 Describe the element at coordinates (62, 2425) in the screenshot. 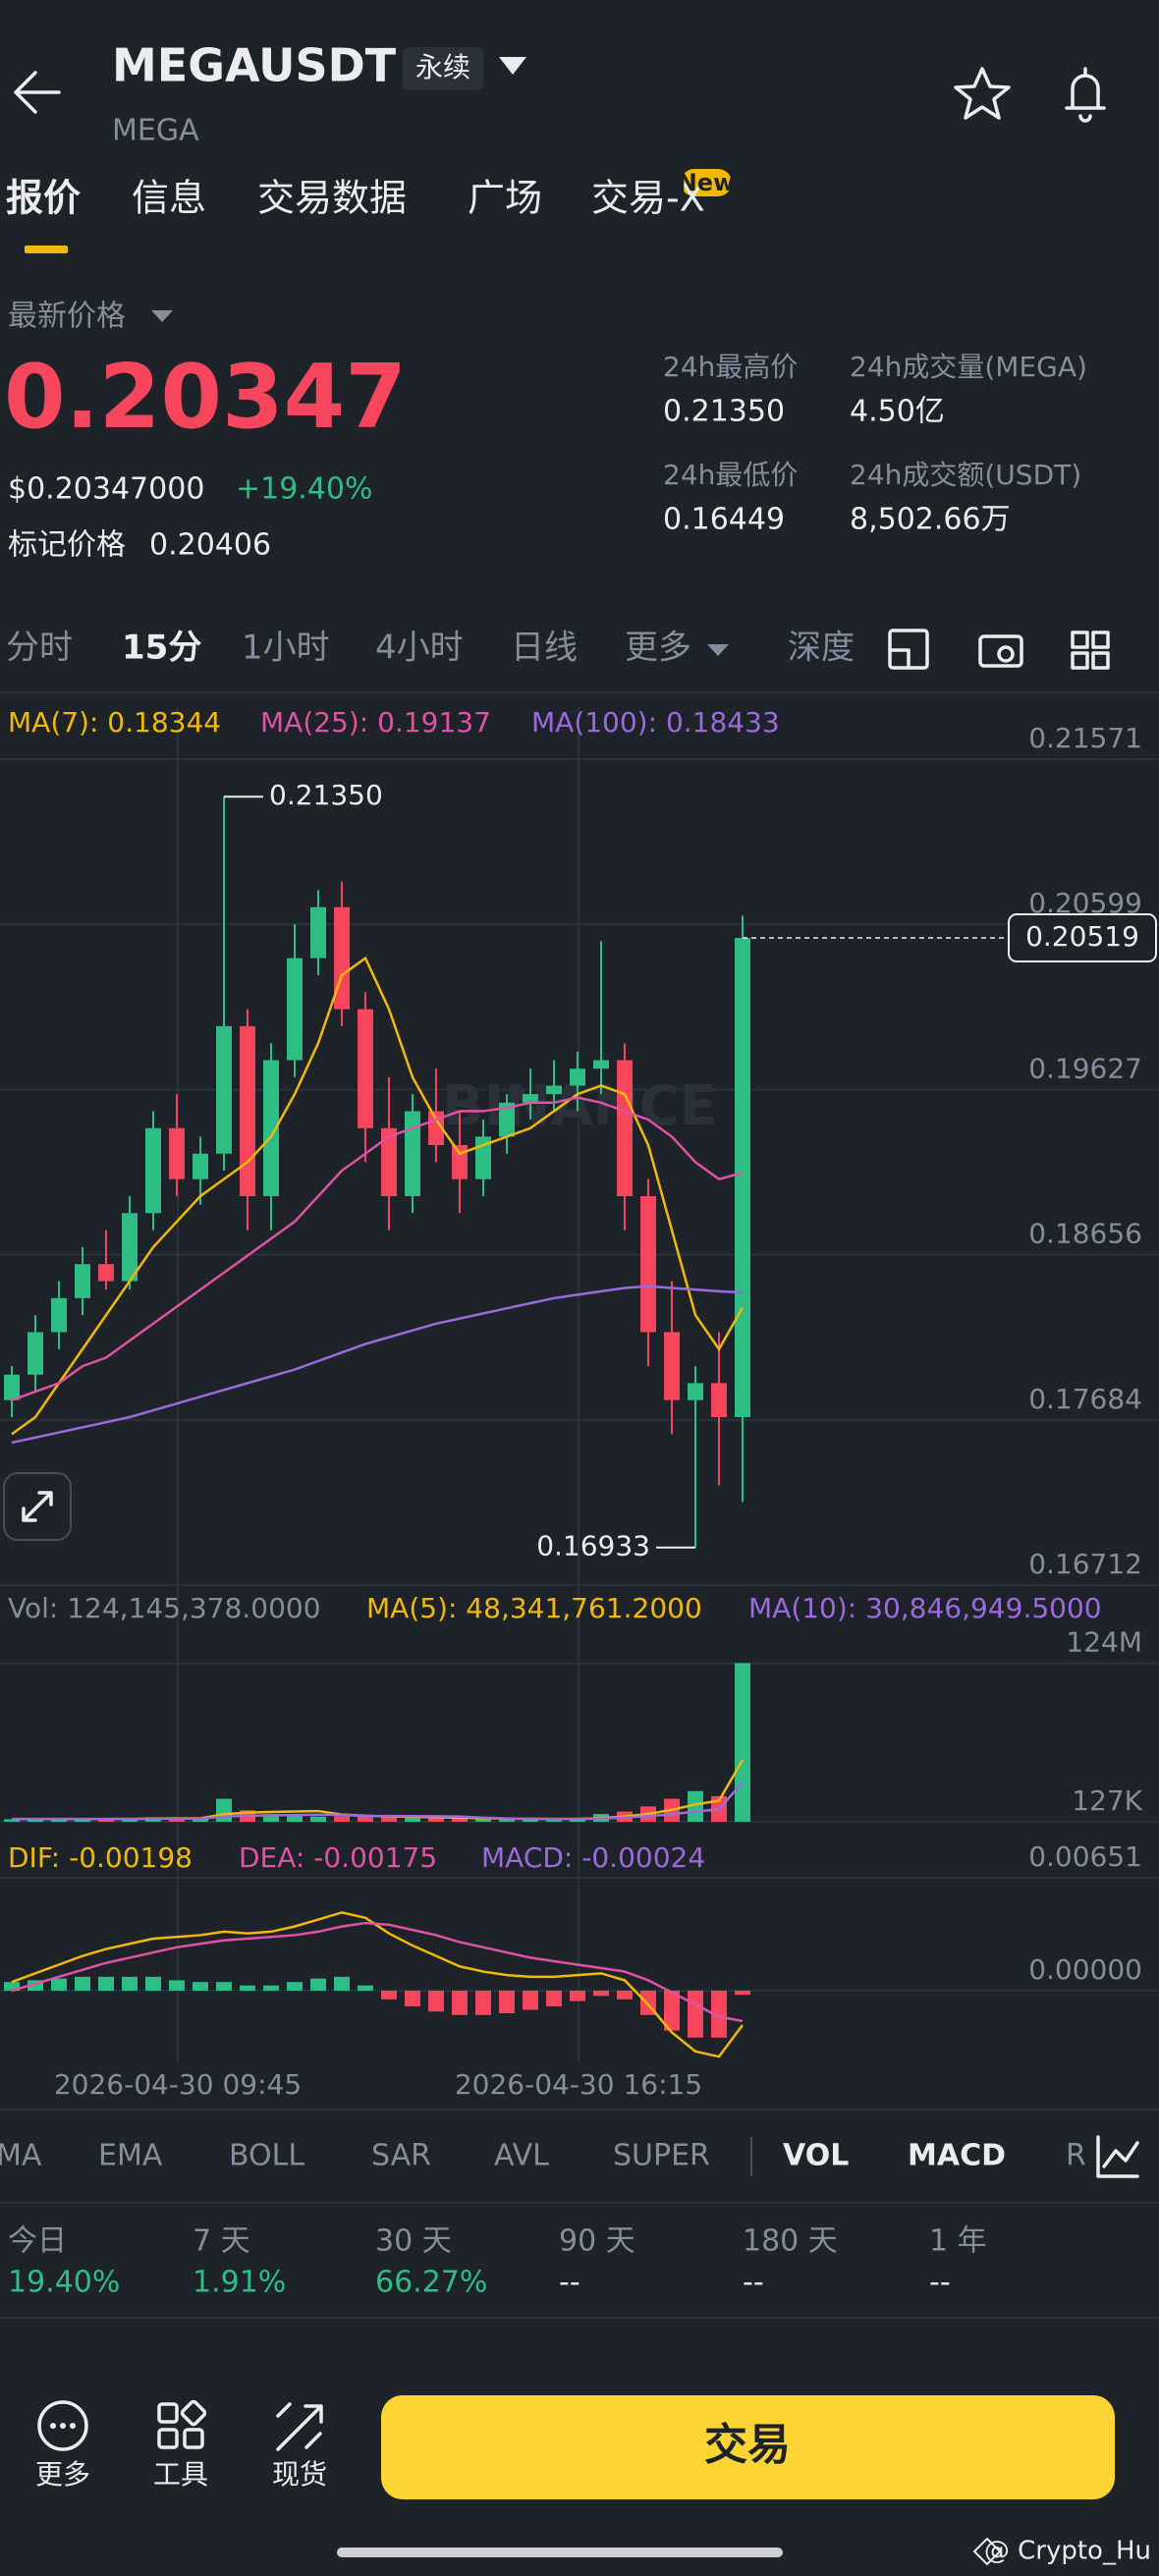

I see `more-icon` at that location.